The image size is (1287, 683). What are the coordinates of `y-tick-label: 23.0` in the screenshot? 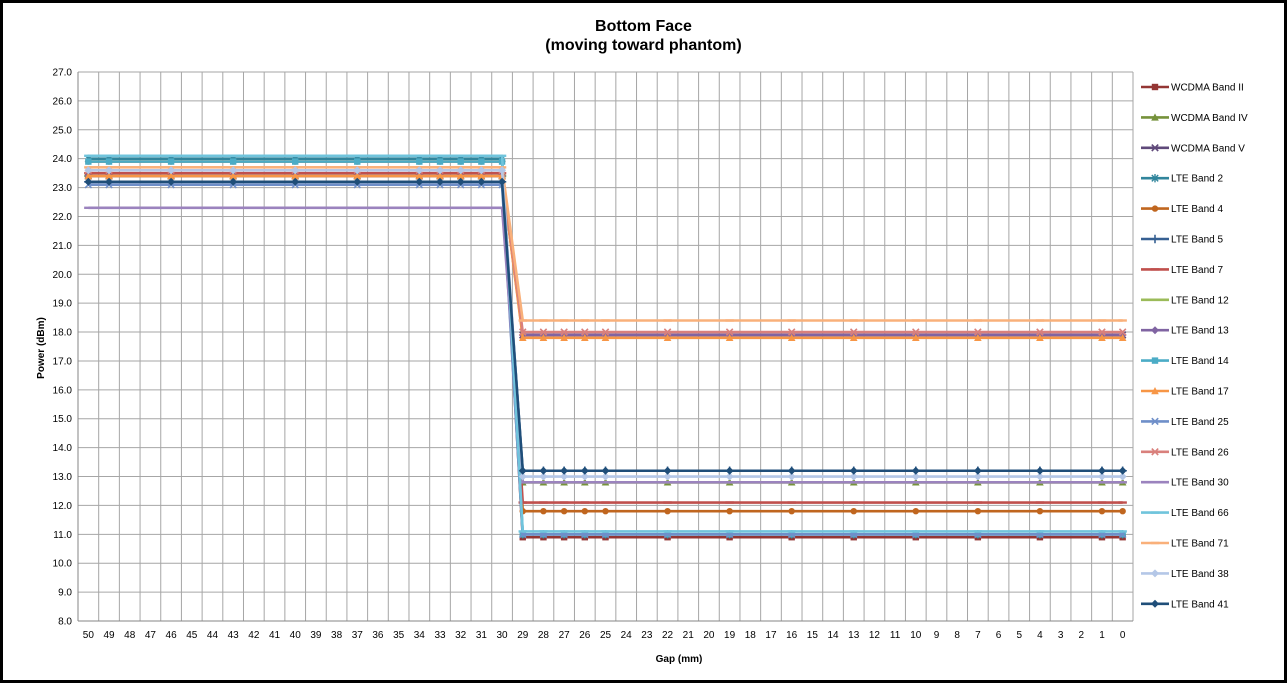 It's located at (63, 188).